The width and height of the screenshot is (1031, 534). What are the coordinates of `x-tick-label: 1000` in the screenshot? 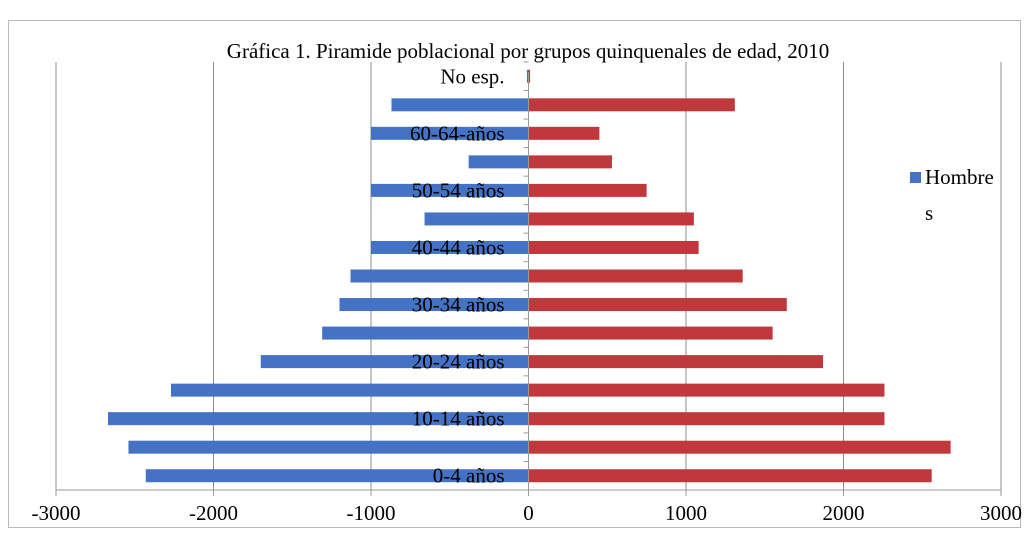 It's located at (686, 513).